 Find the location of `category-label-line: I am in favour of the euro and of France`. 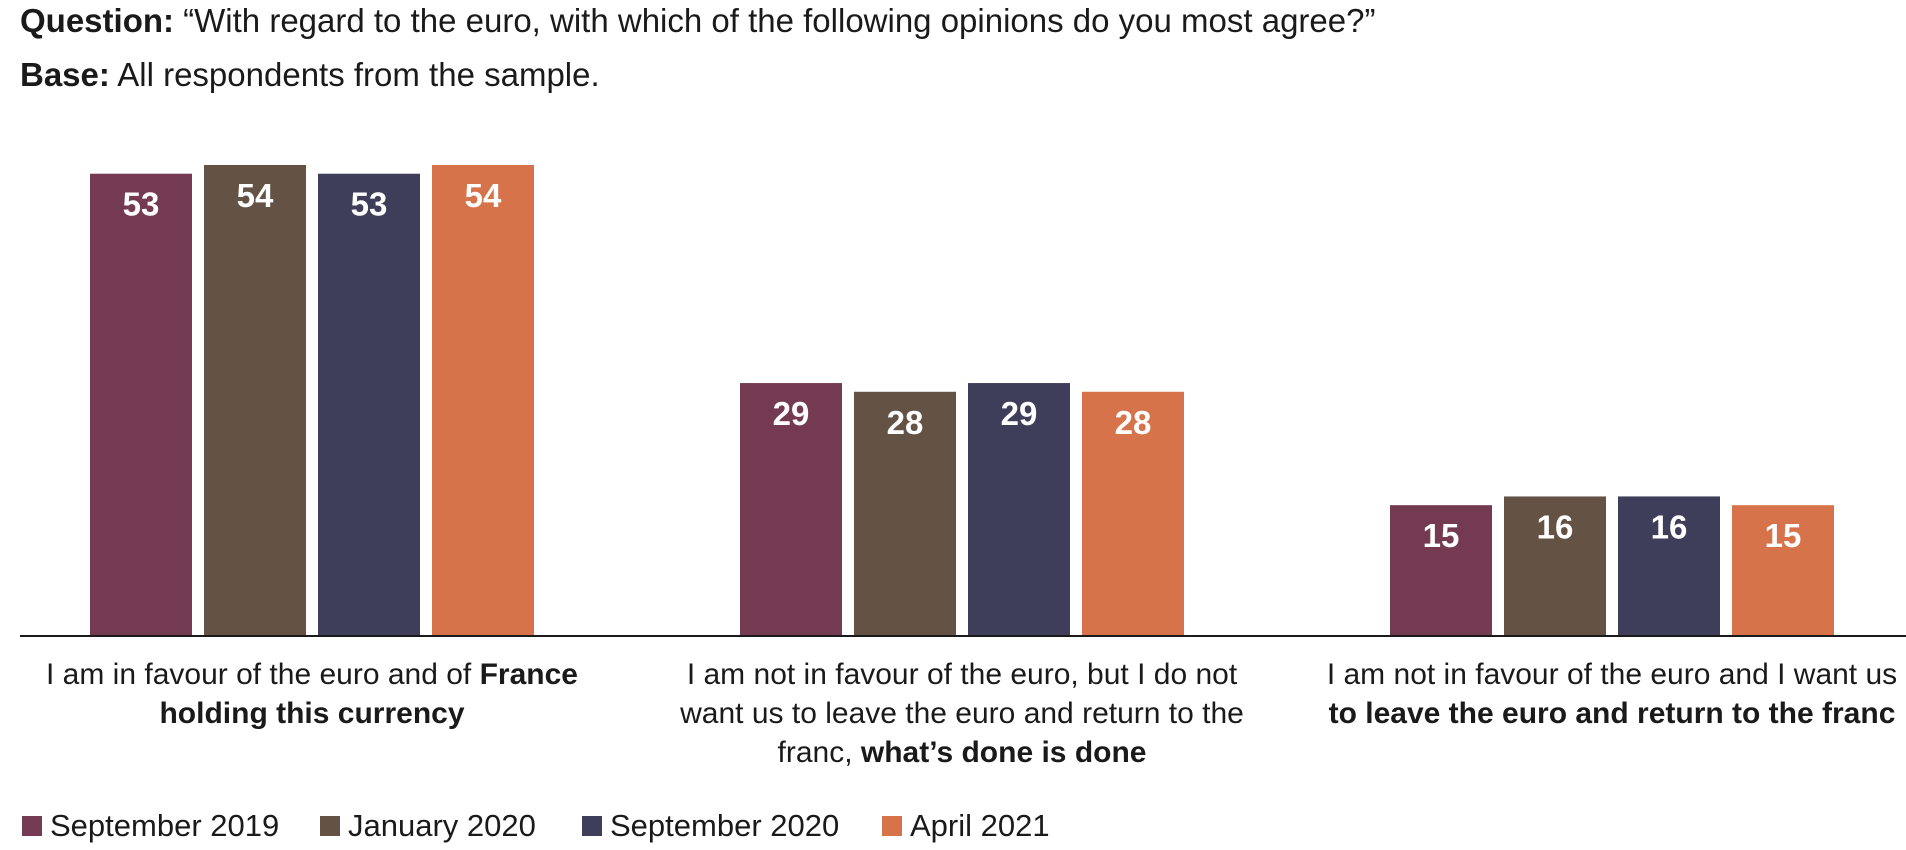

category-label-line: I am in favour of the euro and of France is located at coordinates (312, 674).